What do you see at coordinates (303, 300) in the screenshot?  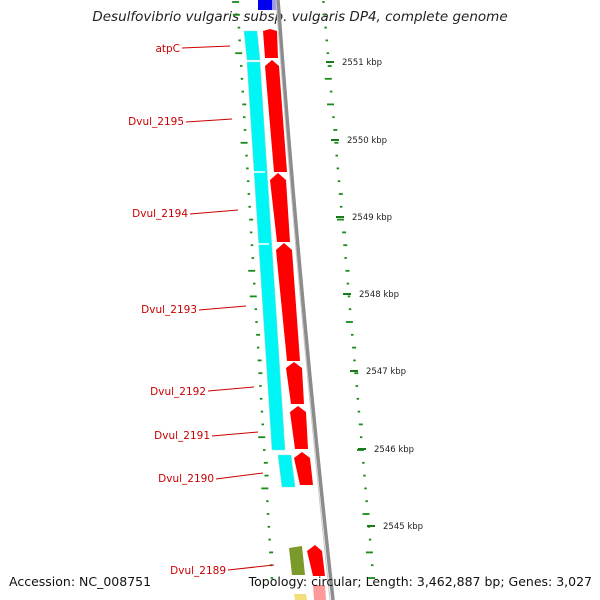 I see `genome-backbone-highlight` at bounding box center [303, 300].